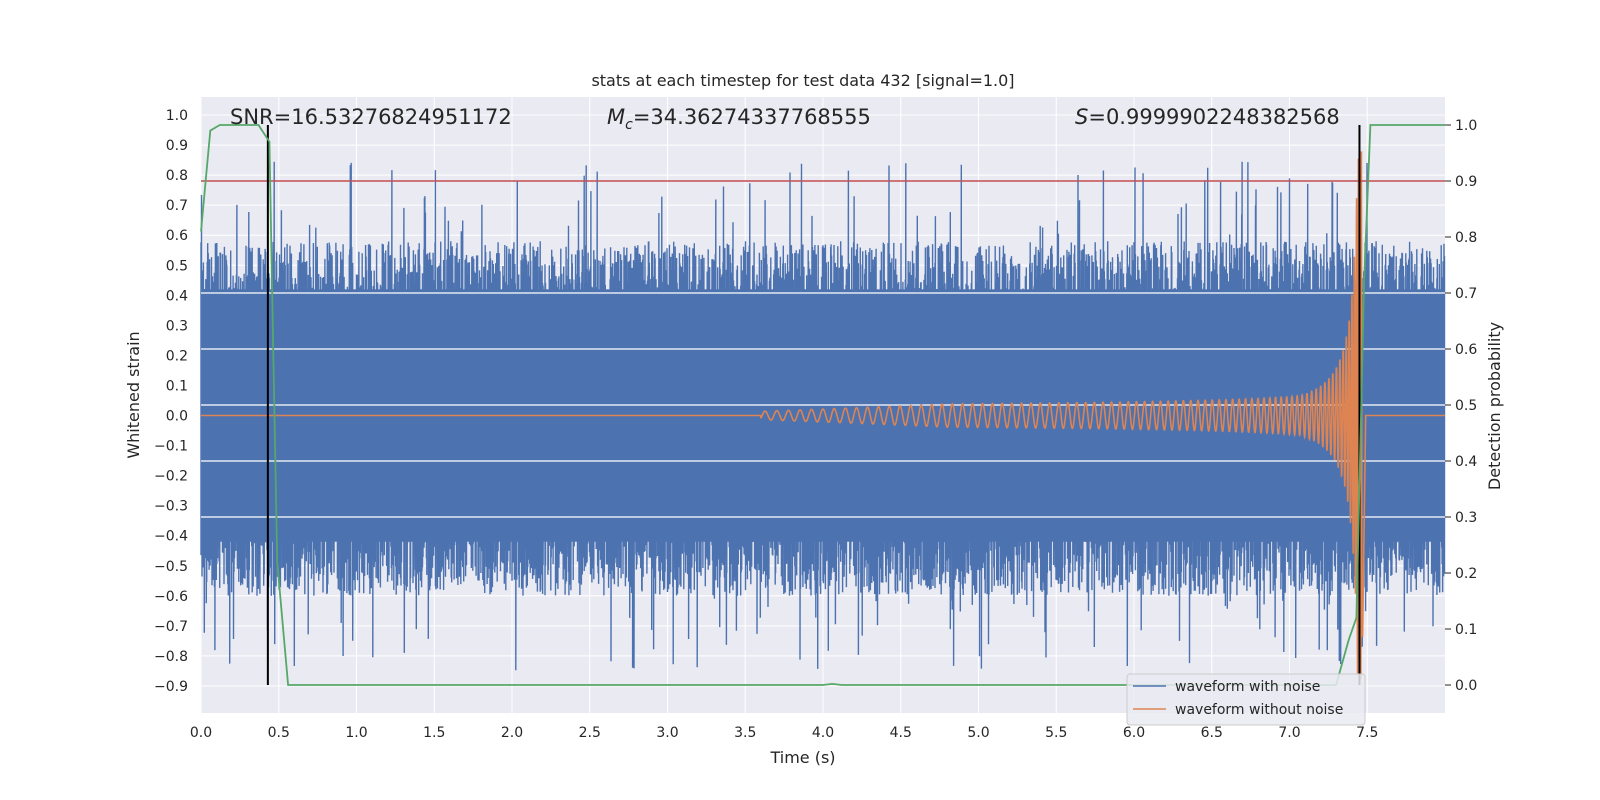 The width and height of the screenshot is (1600, 800). I want to click on y-tick-label: −0.5, so click(171, 567).